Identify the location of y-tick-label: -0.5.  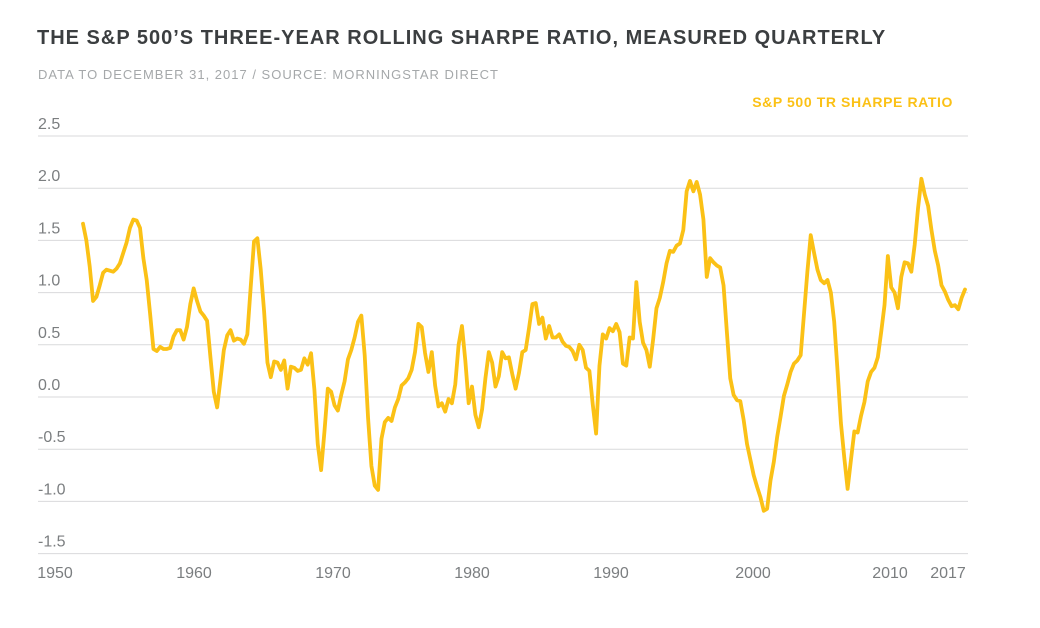
(52, 437).